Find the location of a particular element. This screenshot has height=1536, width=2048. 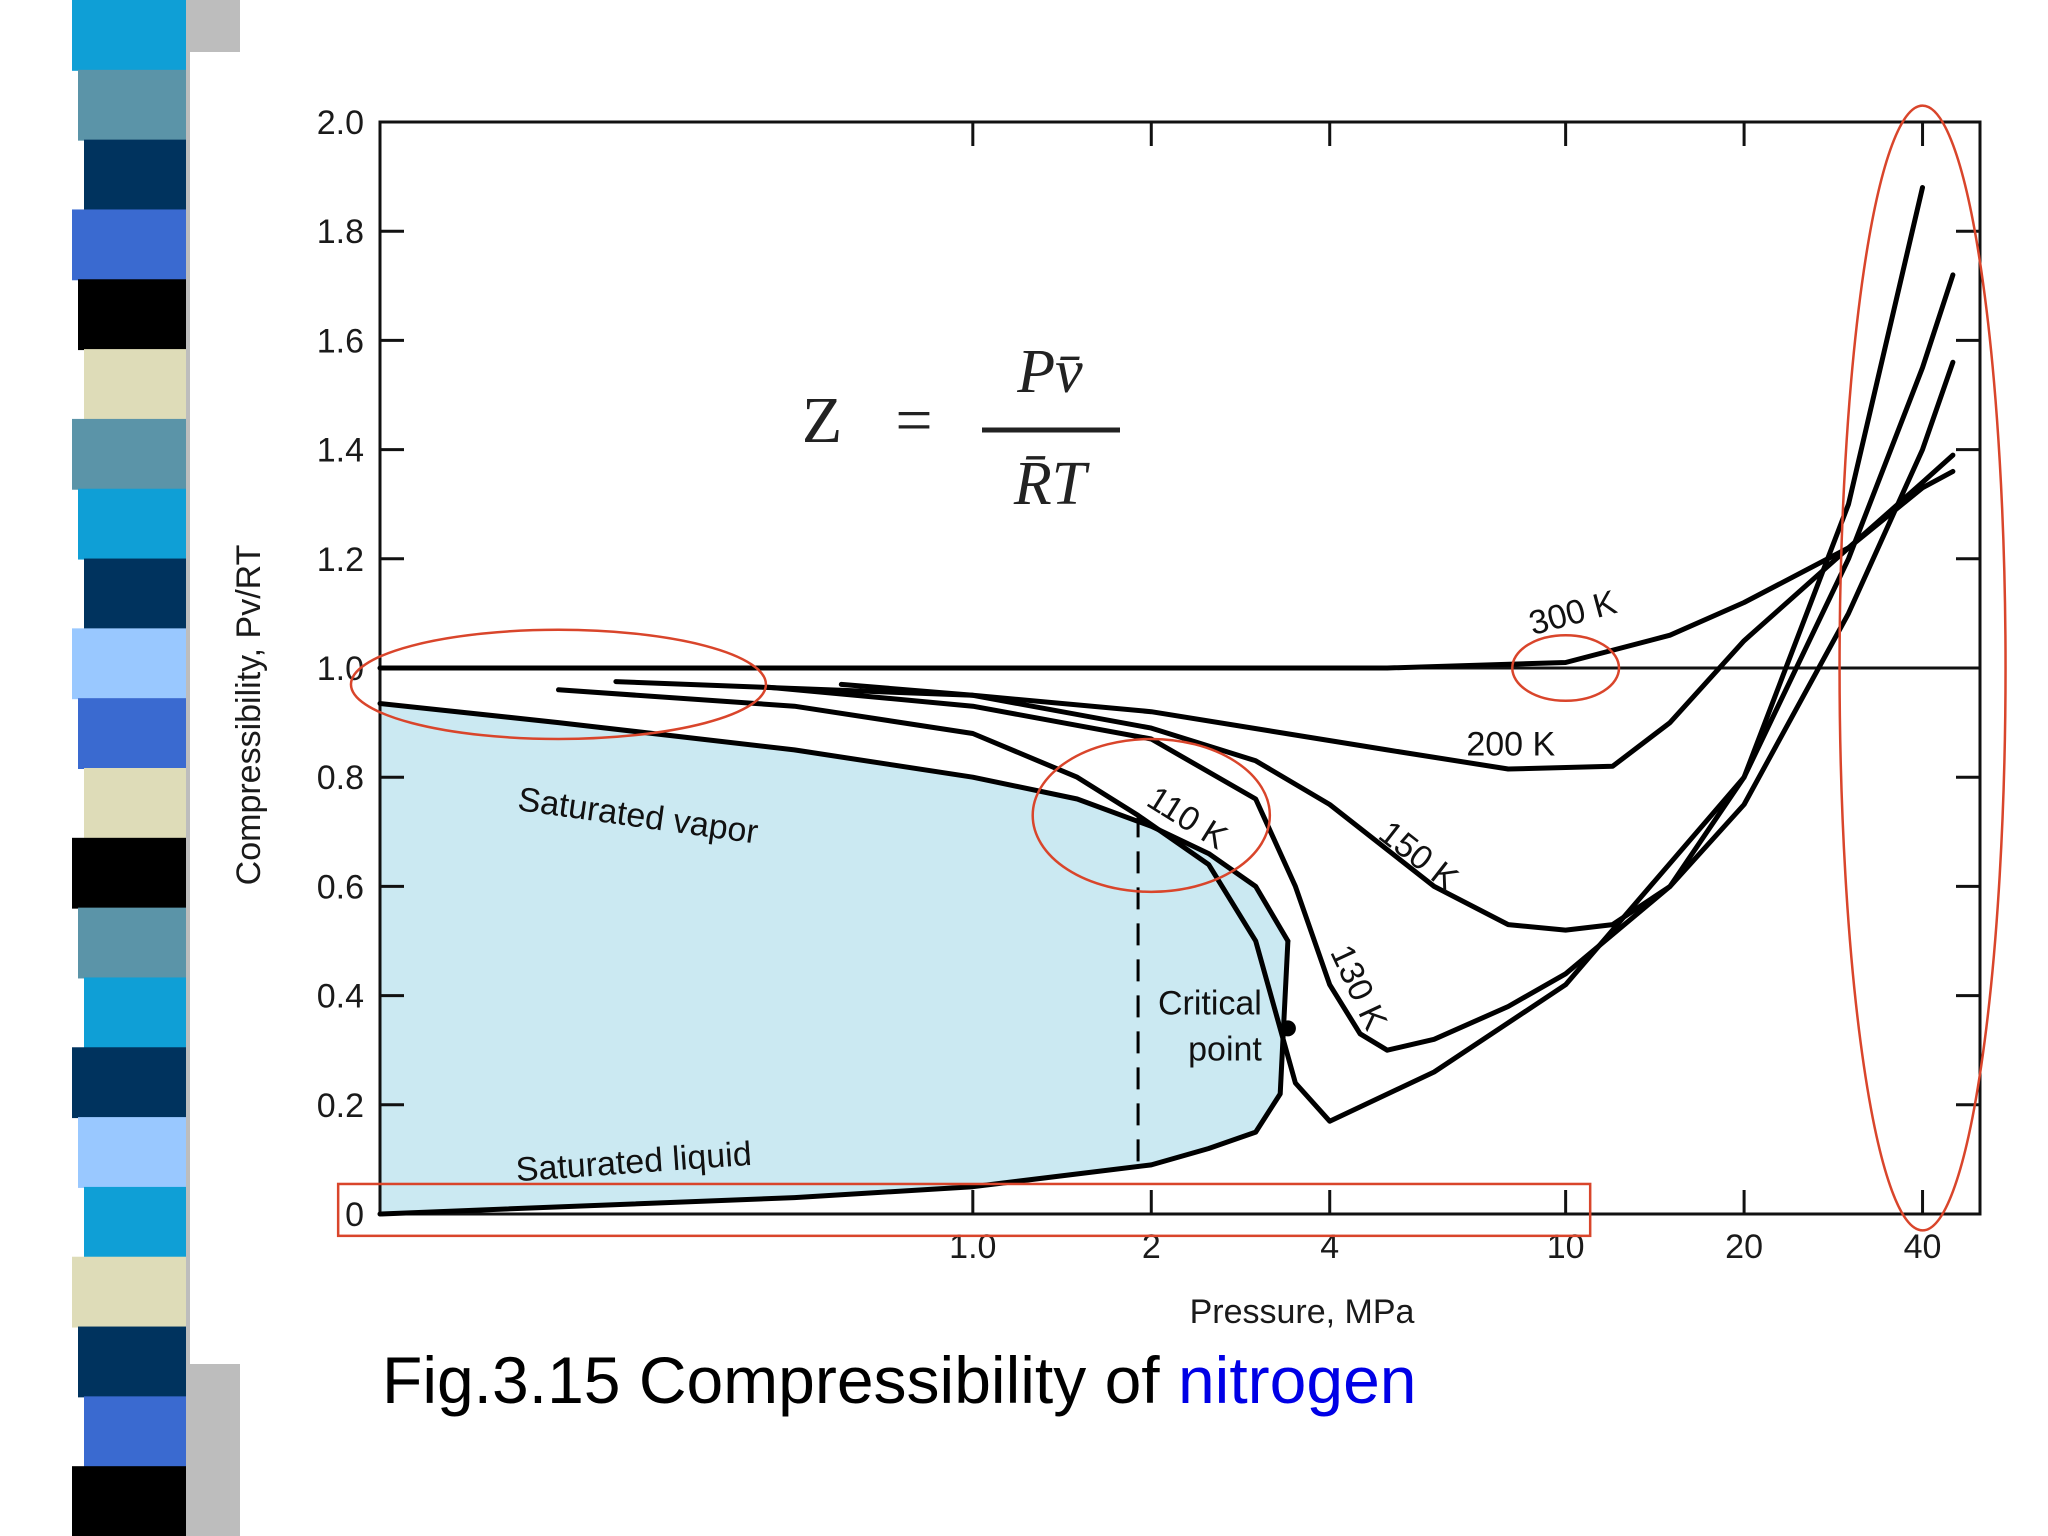

x-tick-label: 1.0 is located at coordinates (972, 1247).